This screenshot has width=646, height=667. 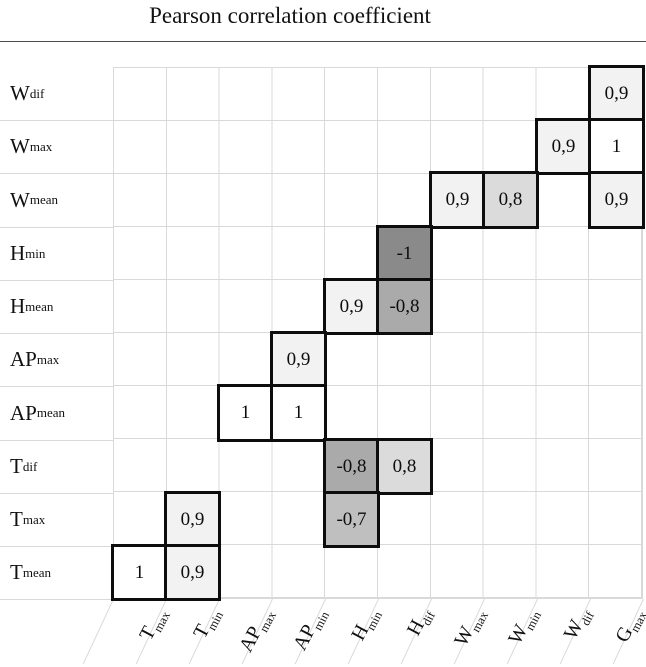 I want to click on matrix-cell-wmean-wmin: 0,8, so click(x=510, y=200).